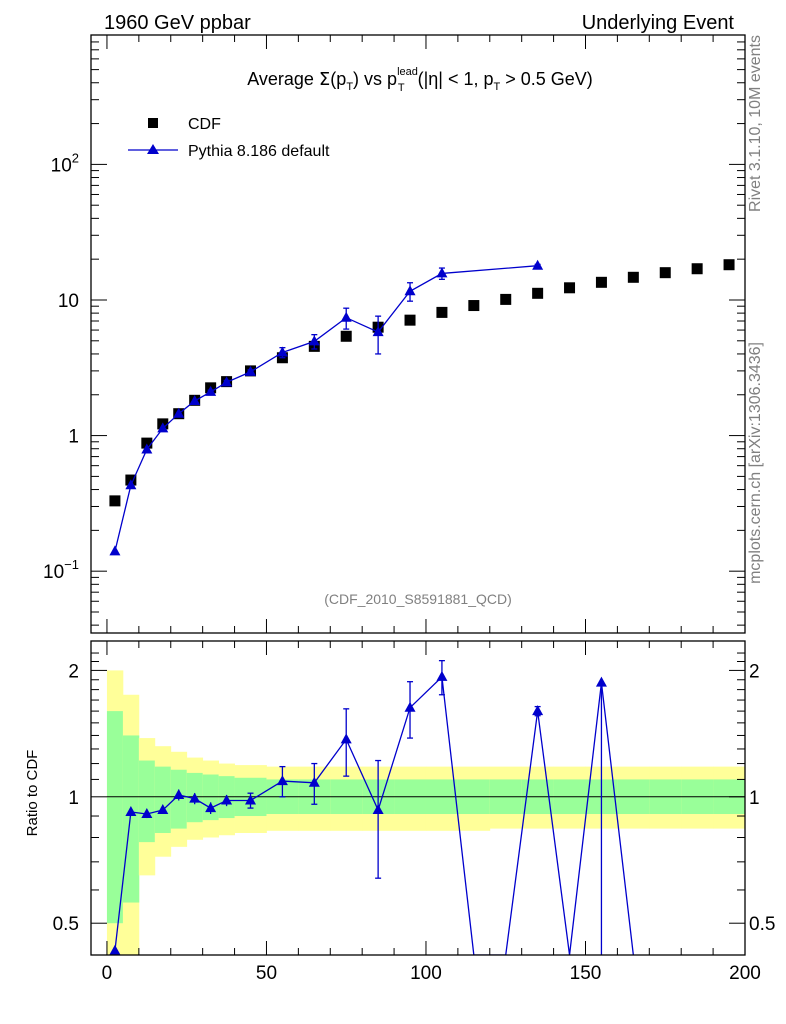 The height and width of the screenshot is (1024, 786). Describe the element at coordinates (426, 973) in the screenshot. I see `x-tick-label: 100` at that location.